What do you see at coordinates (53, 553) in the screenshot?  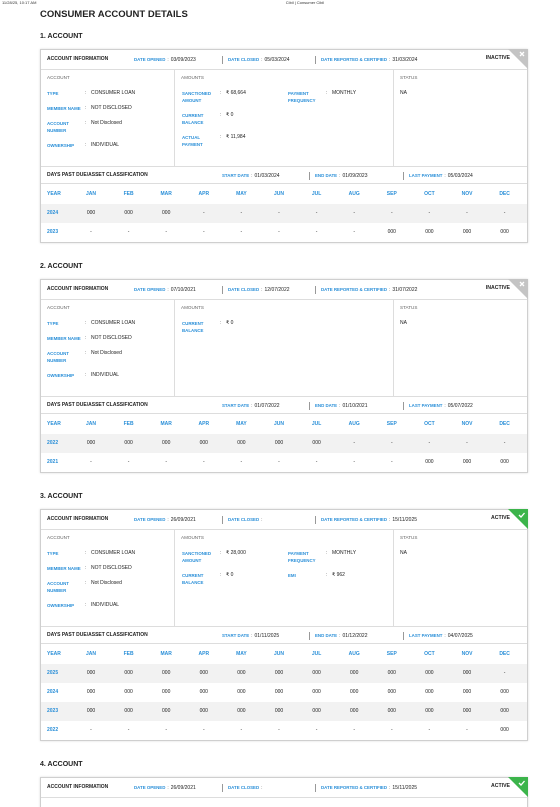 I see `field-label: TYPE` at bounding box center [53, 553].